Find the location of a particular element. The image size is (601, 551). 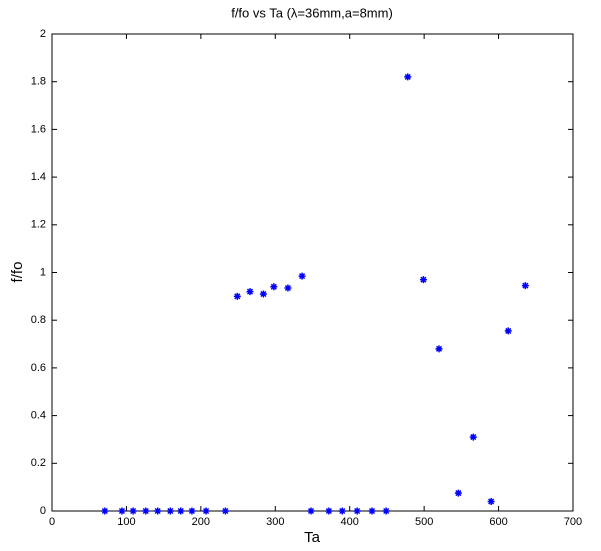

y-tick-label: 0.6 is located at coordinates (38, 368).